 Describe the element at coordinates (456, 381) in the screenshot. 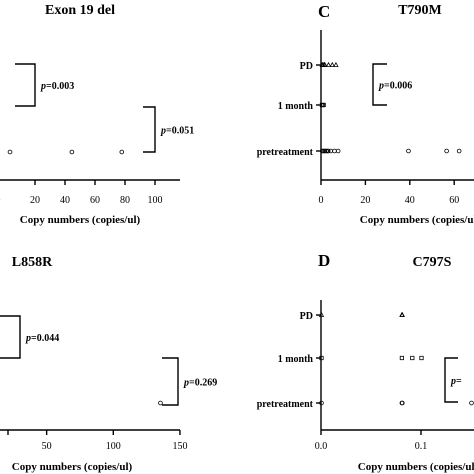

I see `p-value-label: p=` at that location.